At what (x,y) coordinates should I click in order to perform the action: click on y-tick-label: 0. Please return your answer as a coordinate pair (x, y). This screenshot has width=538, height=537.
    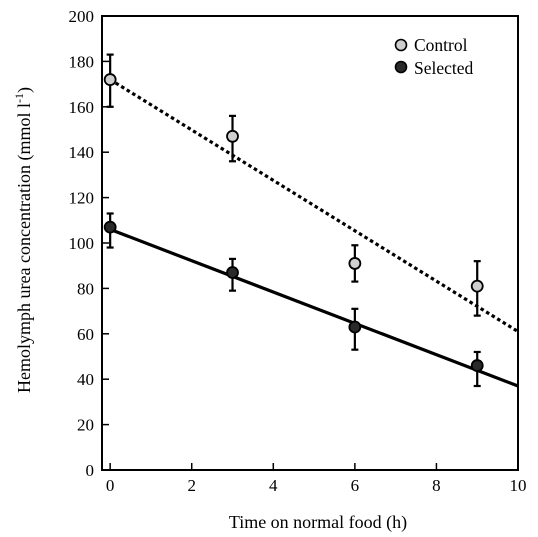
    Looking at the image, I should click on (90, 470).